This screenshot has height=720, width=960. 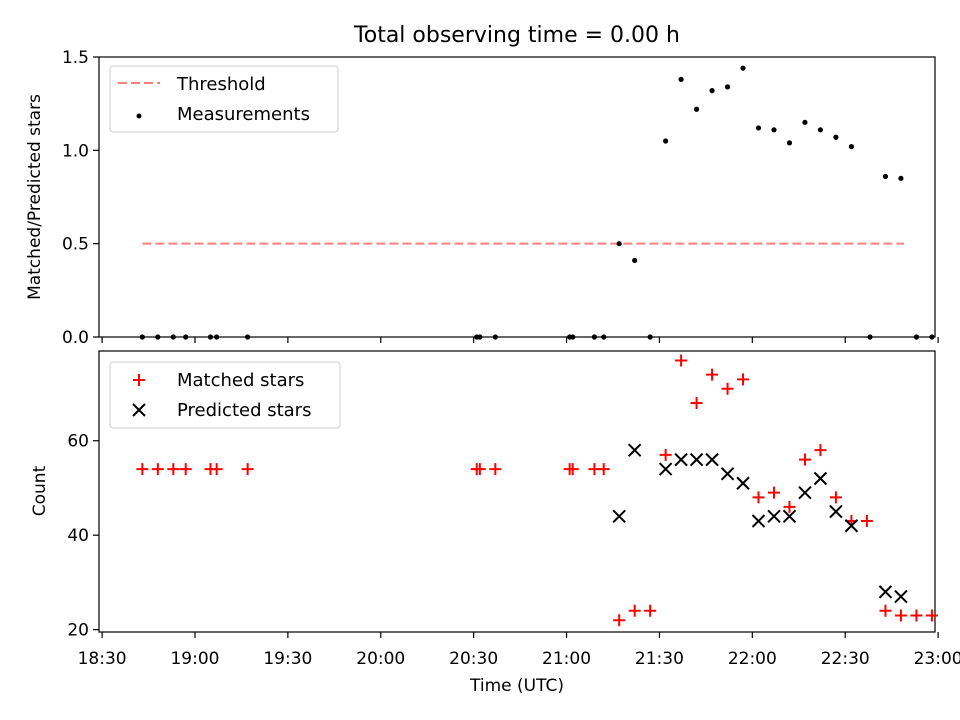 What do you see at coordinates (139, 116) in the screenshot?
I see `legend-measurements-swatch` at bounding box center [139, 116].